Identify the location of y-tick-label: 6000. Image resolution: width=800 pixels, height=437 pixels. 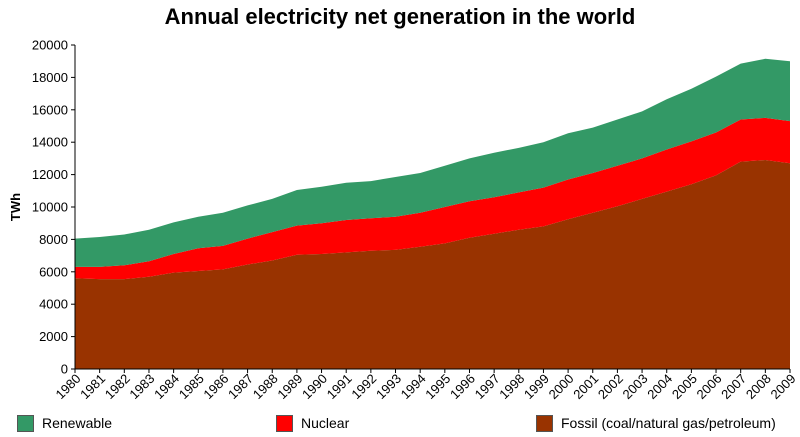
(53, 271).